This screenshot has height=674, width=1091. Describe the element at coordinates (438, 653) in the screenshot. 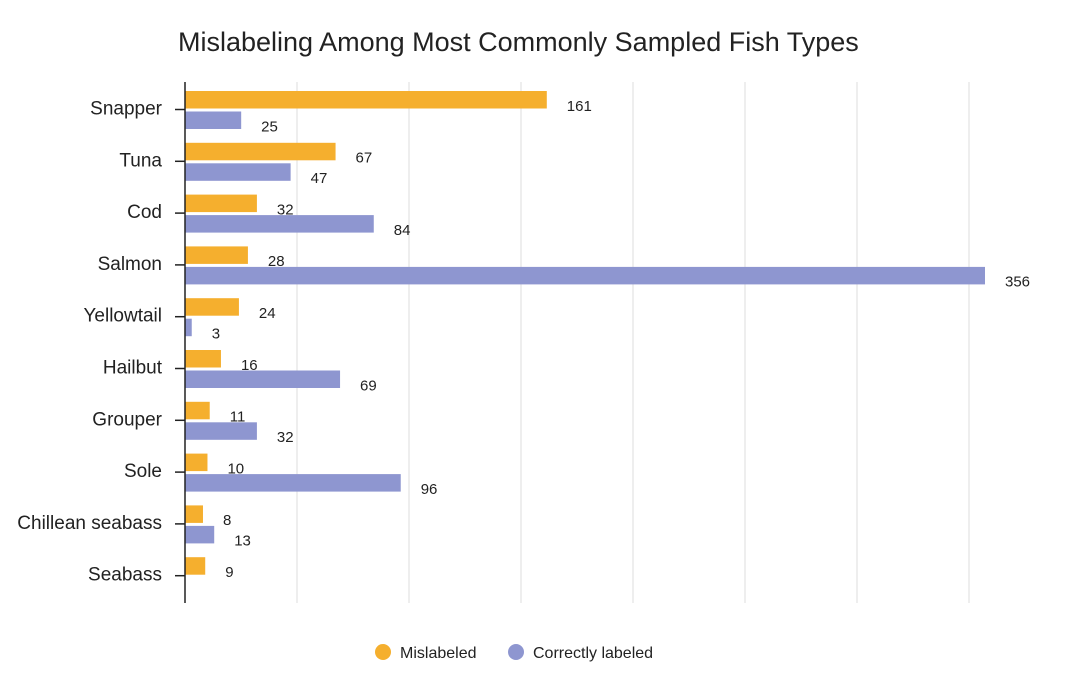

I see `legend-label: Mislabeled` at that location.